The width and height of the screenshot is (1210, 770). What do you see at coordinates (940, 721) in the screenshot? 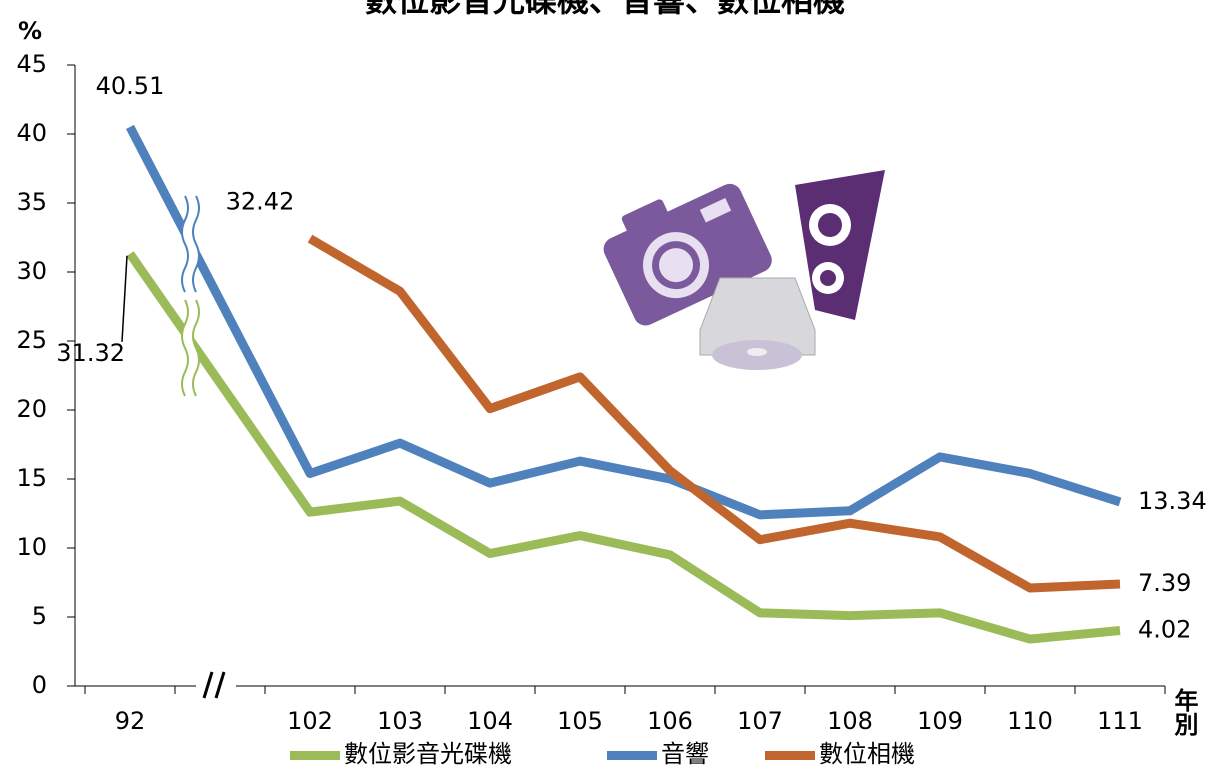
I see `x-tick-label: 109` at bounding box center [940, 721].